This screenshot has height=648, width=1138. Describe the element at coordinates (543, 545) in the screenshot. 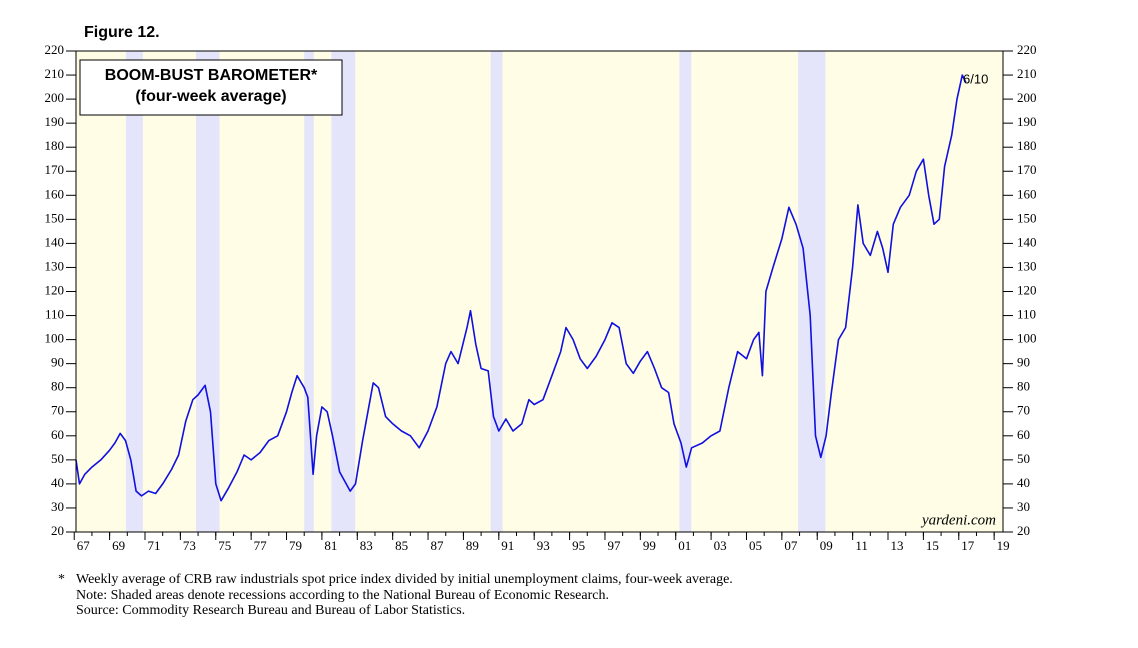

I see `x-tick-label: 93` at that location.